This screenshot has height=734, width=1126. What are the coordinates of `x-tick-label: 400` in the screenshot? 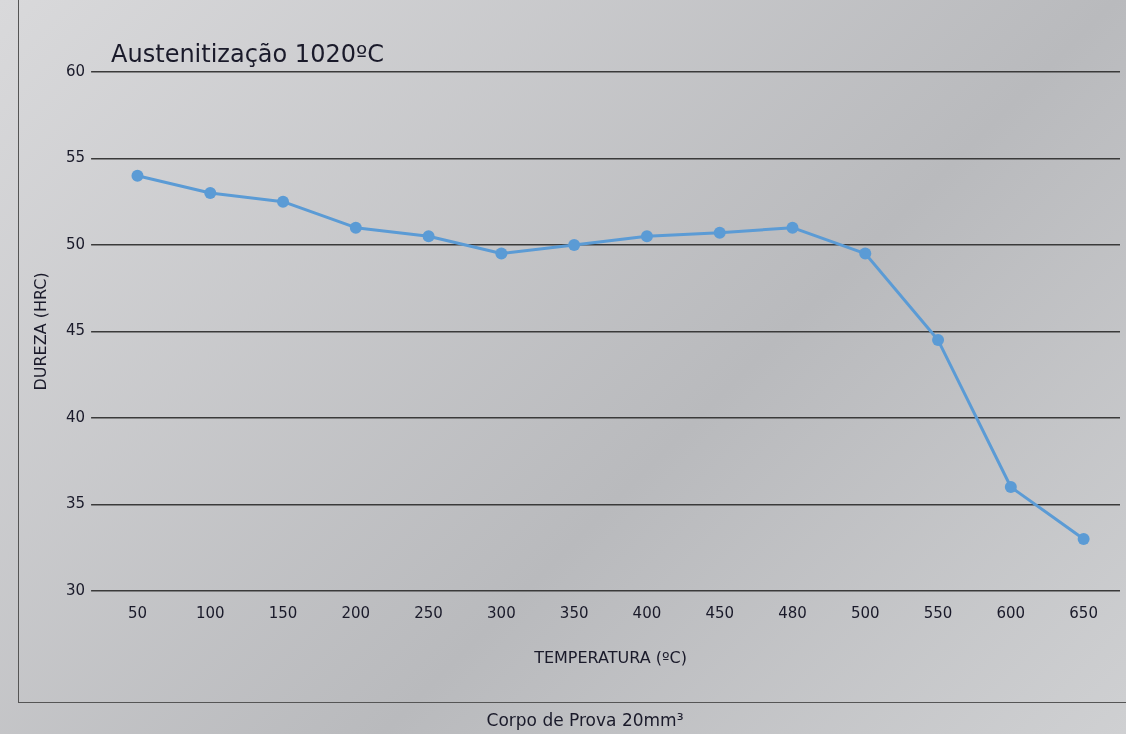 It's located at (647, 612).